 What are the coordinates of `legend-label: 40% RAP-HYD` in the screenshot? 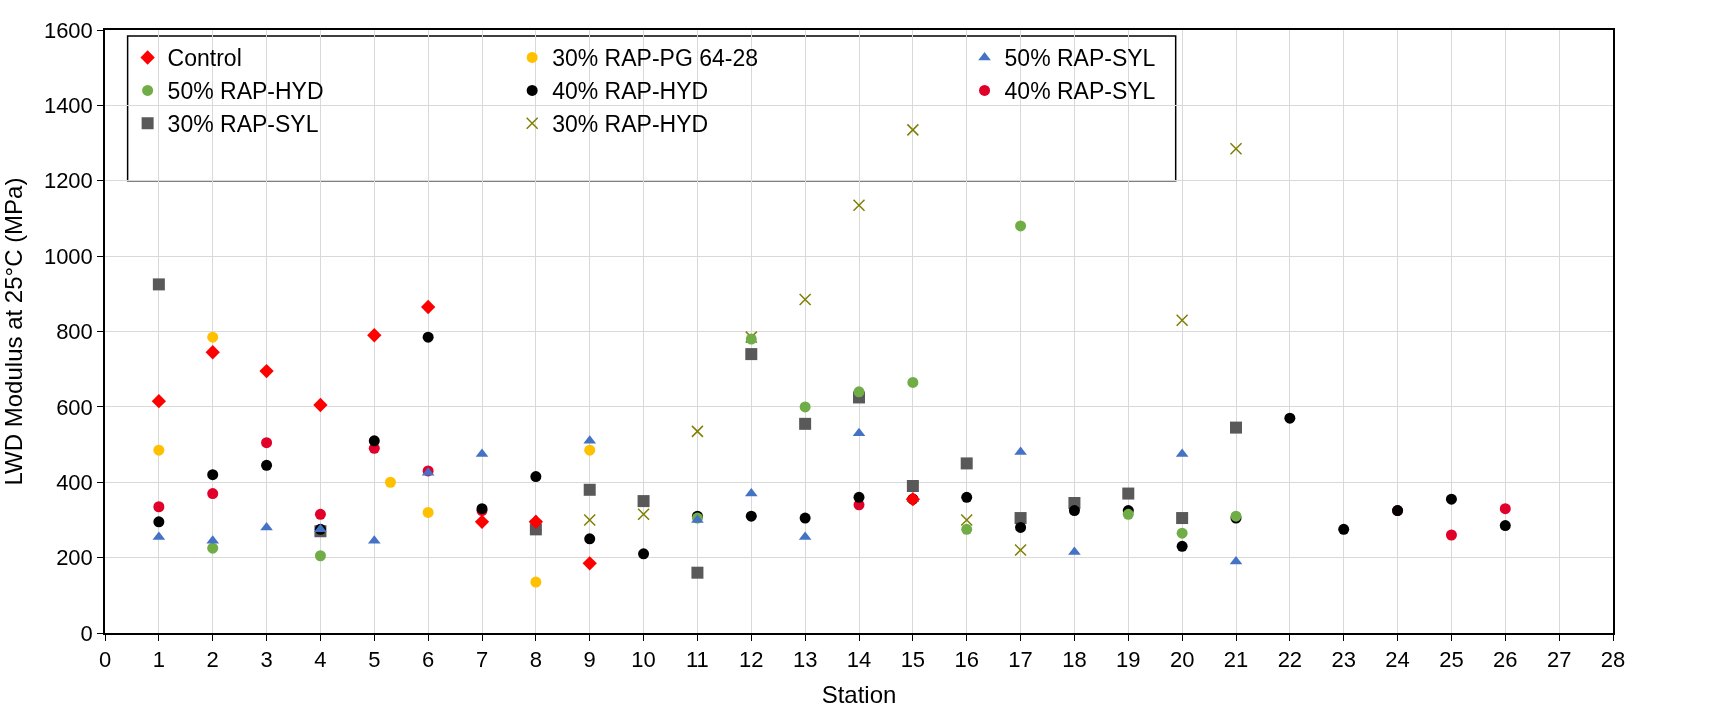 It's located at (630, 91).